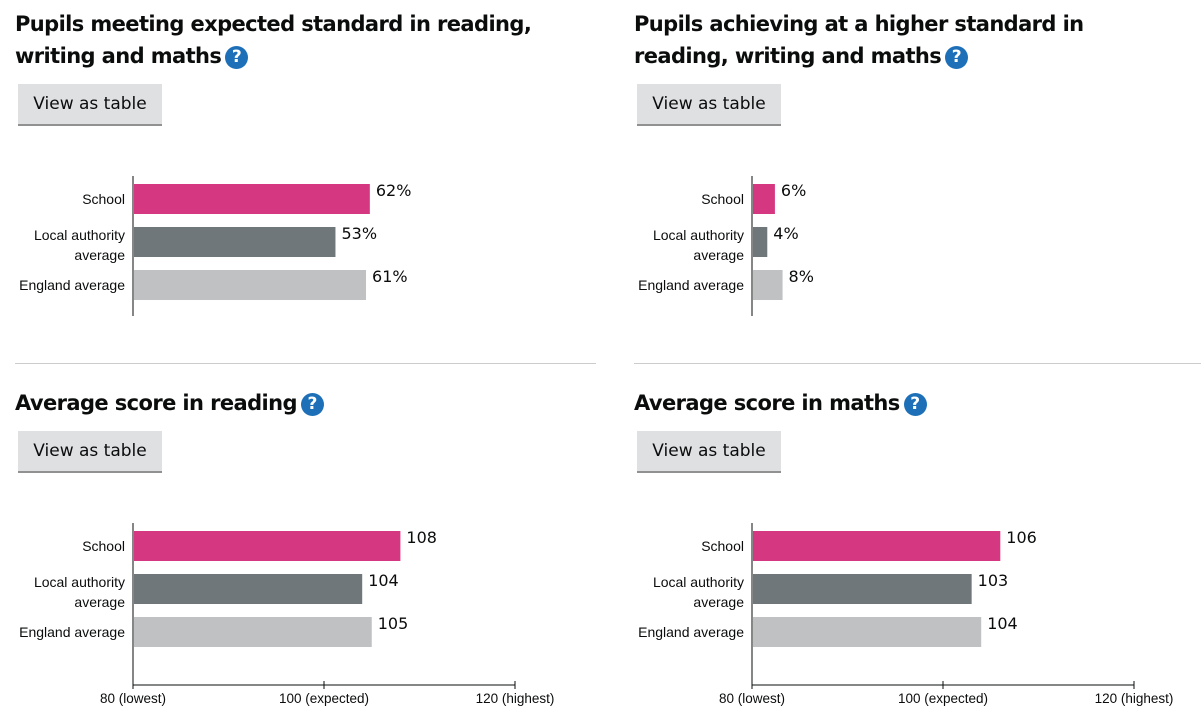  What do you see at coordinates (793, 190) in the screenshot?
I see `value-label-school: 6%` at bounding box center [793, 190].